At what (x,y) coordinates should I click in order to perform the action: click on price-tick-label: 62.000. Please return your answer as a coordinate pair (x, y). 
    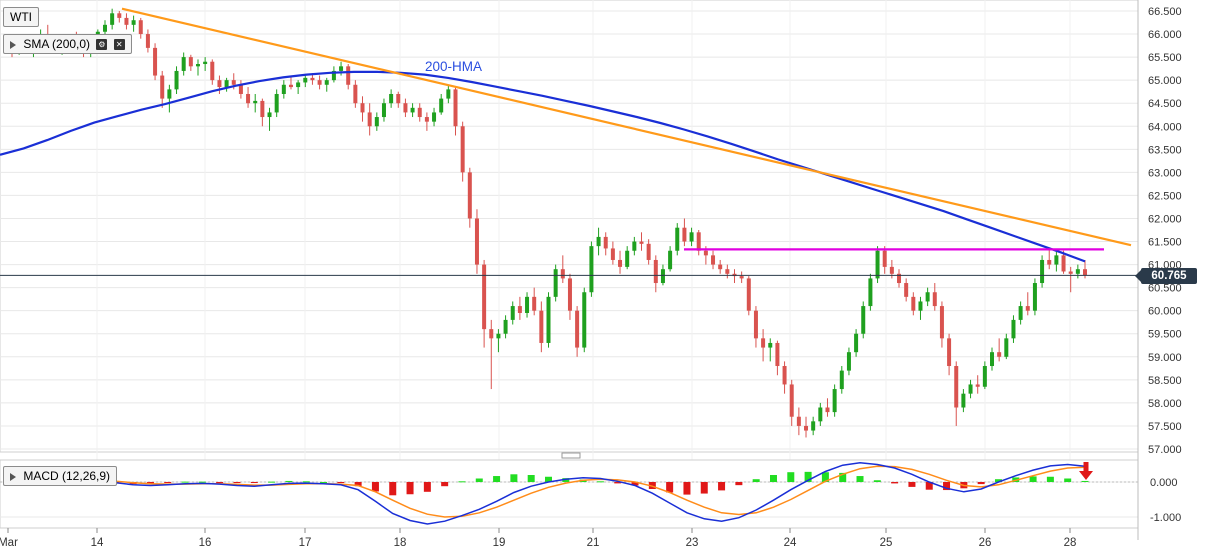
    Looking at the image, I should click on (1165, 219).